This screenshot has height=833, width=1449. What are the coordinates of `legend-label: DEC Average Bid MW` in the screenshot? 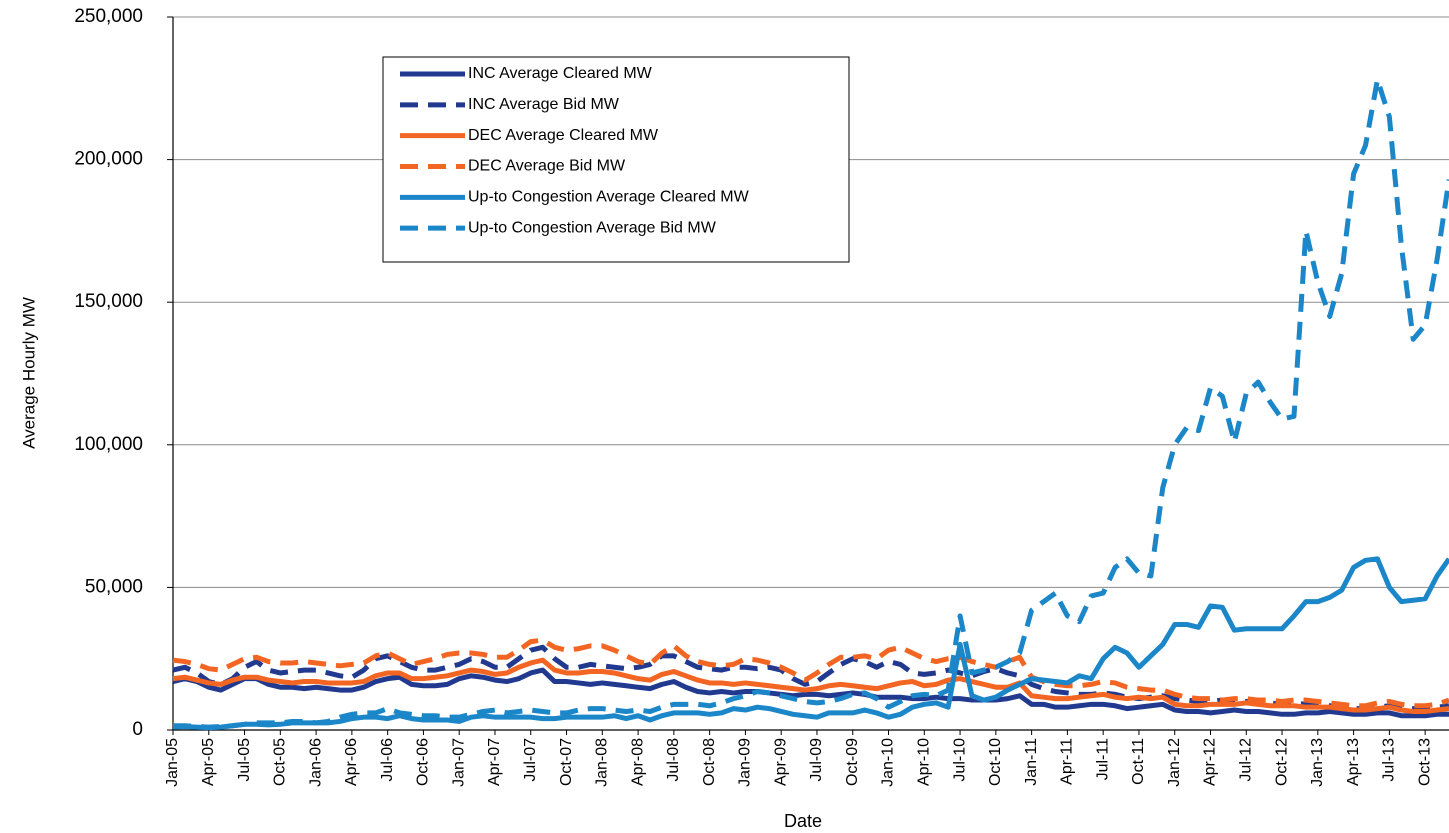 It's located at (547, 166).